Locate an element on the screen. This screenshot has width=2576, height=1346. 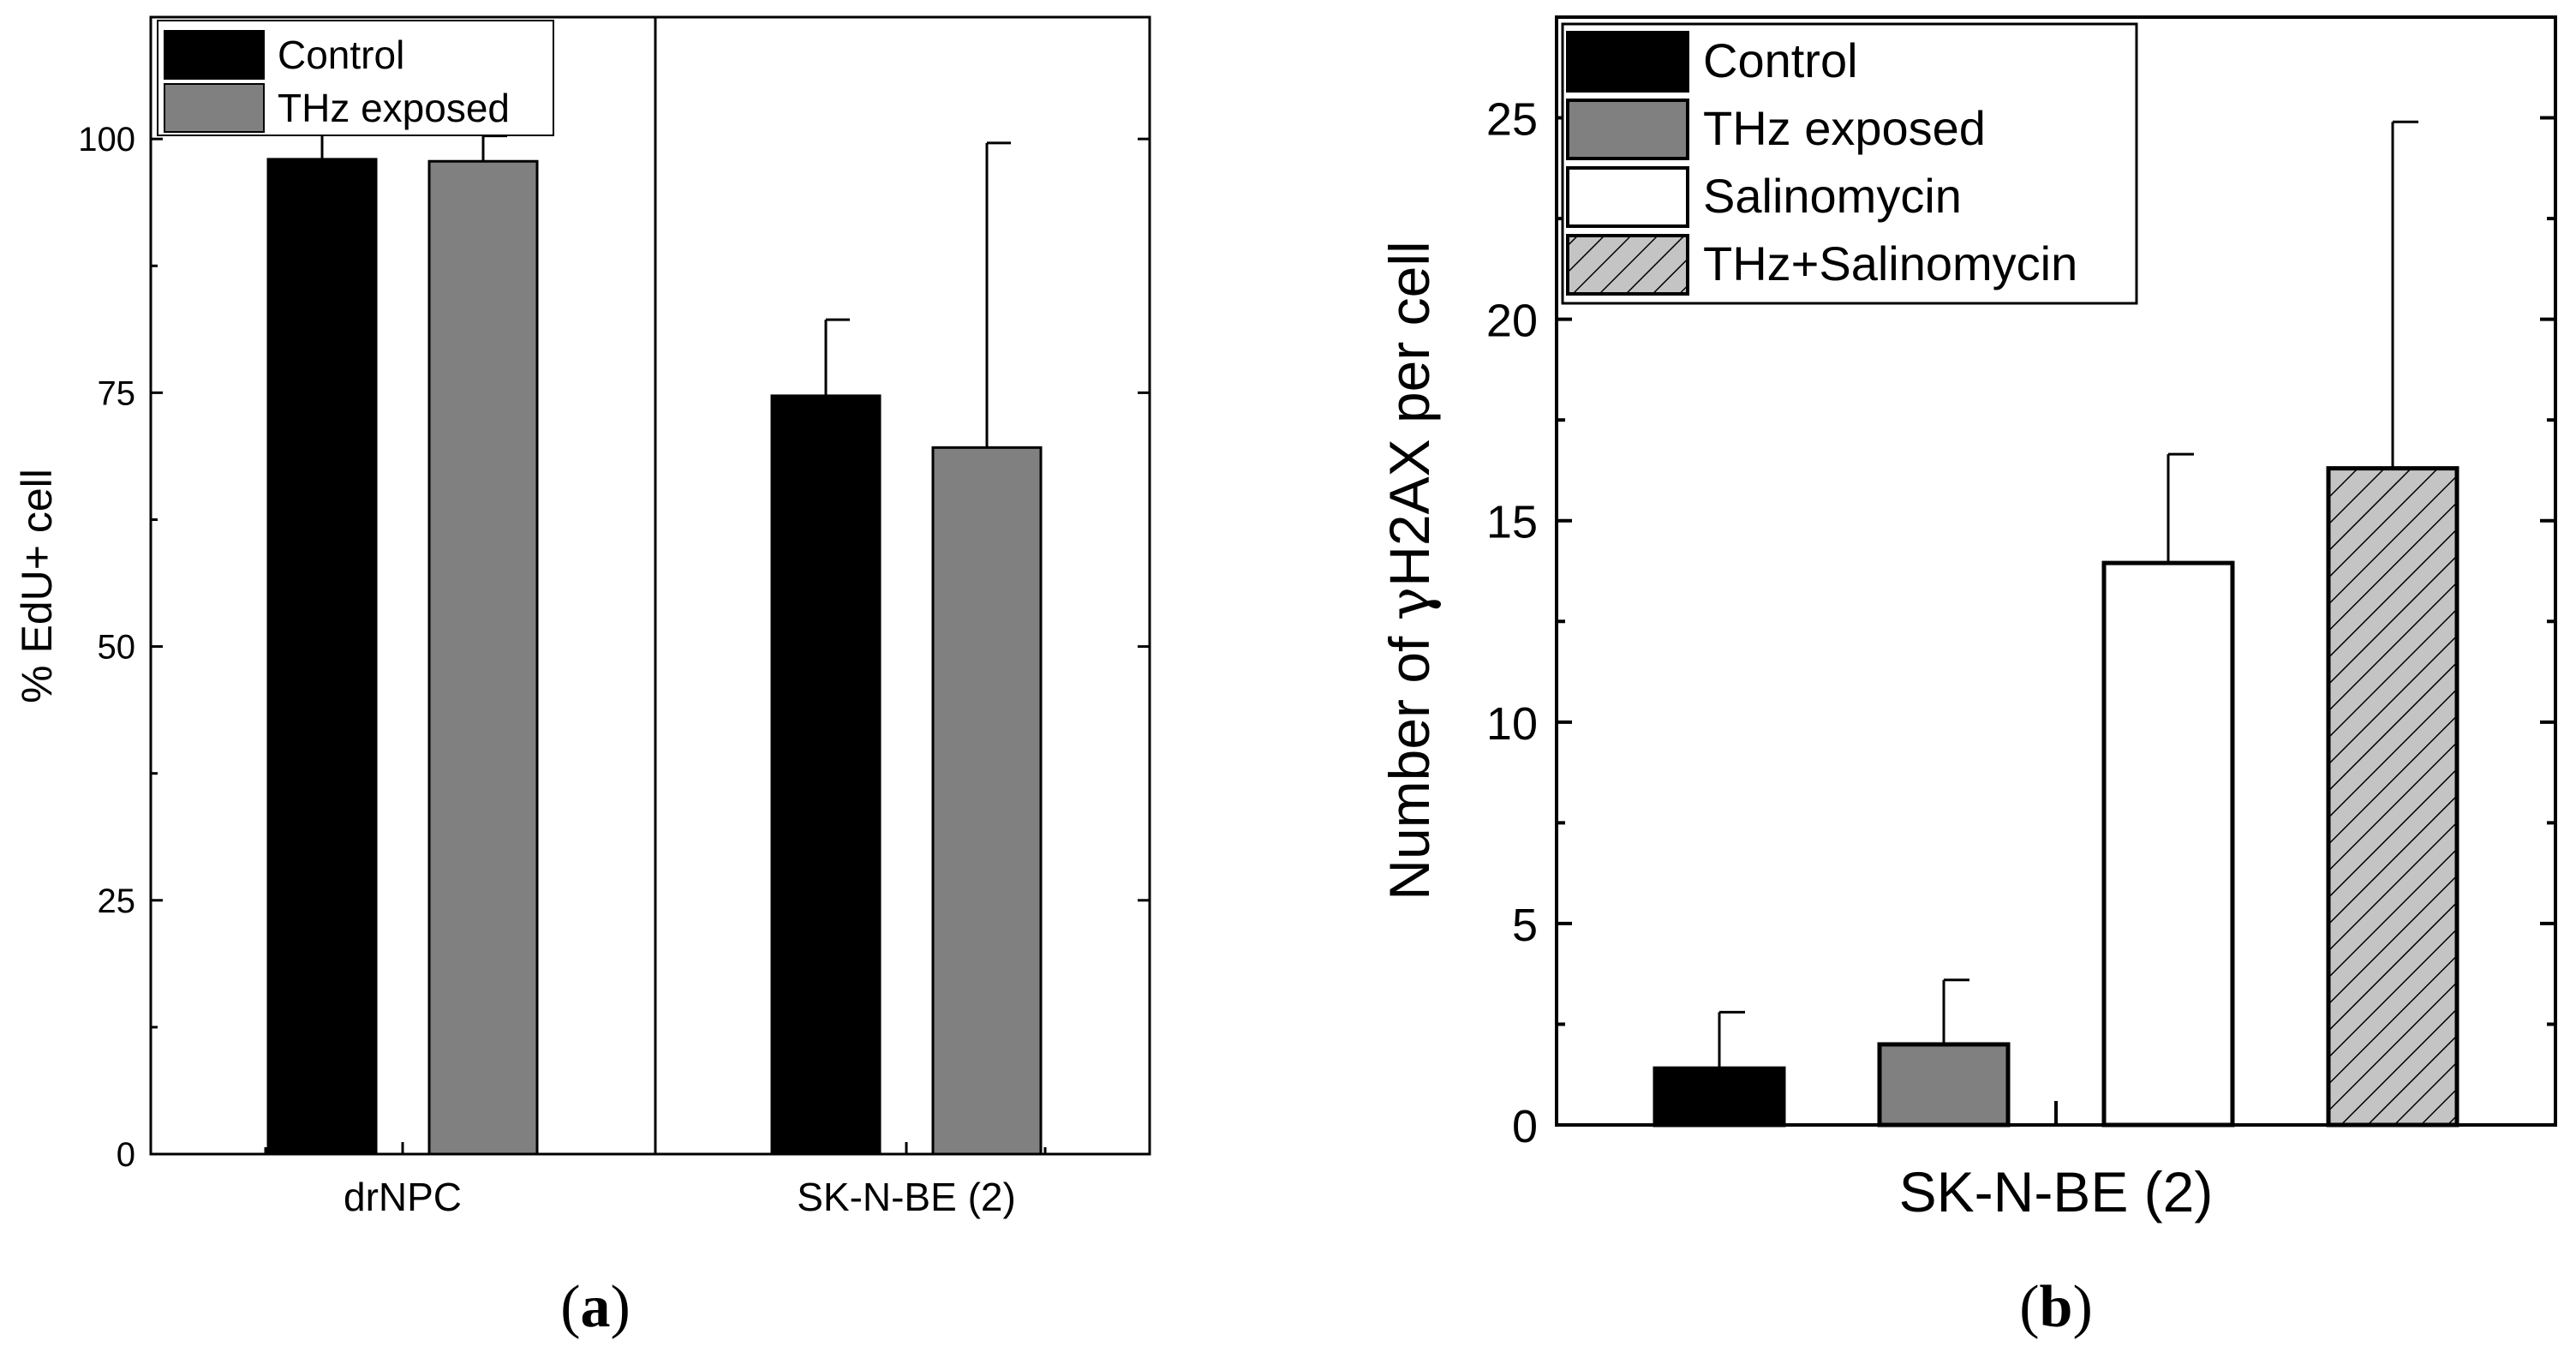
legend-label-a: THz exposed is located at coordinates (394, 108).